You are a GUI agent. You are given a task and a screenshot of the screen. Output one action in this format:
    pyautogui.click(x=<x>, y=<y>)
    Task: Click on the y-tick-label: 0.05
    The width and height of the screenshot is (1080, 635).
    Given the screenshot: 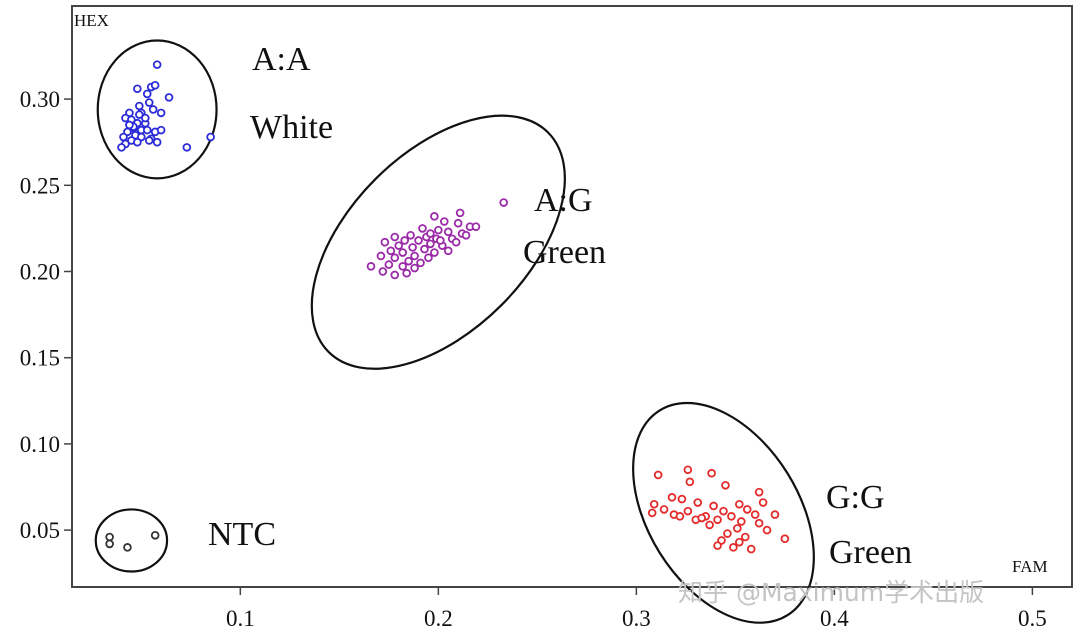 What is the action you would take?
    pyautogui.click(x=40, y=530)
    